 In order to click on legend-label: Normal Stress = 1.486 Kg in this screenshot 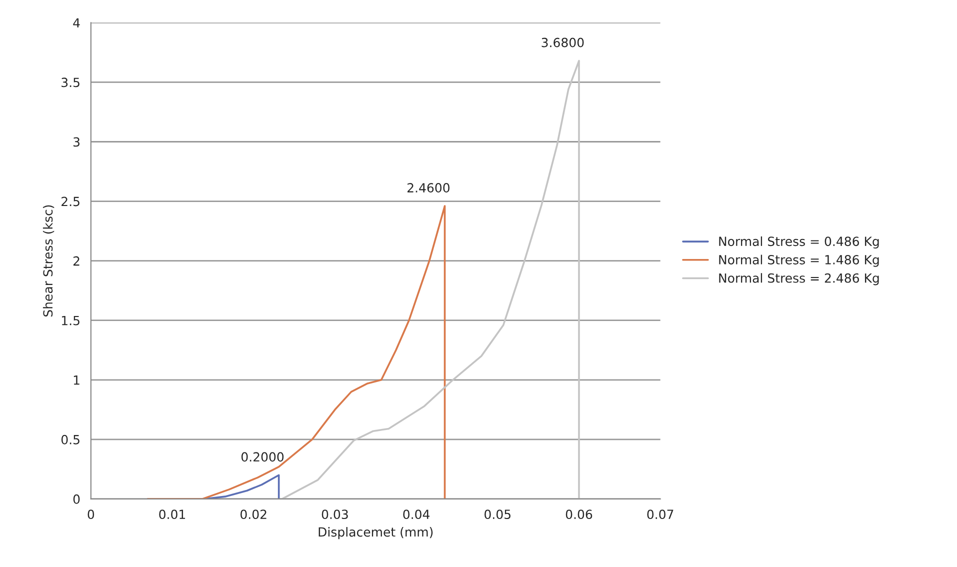, I will do `click(799, 260)`.